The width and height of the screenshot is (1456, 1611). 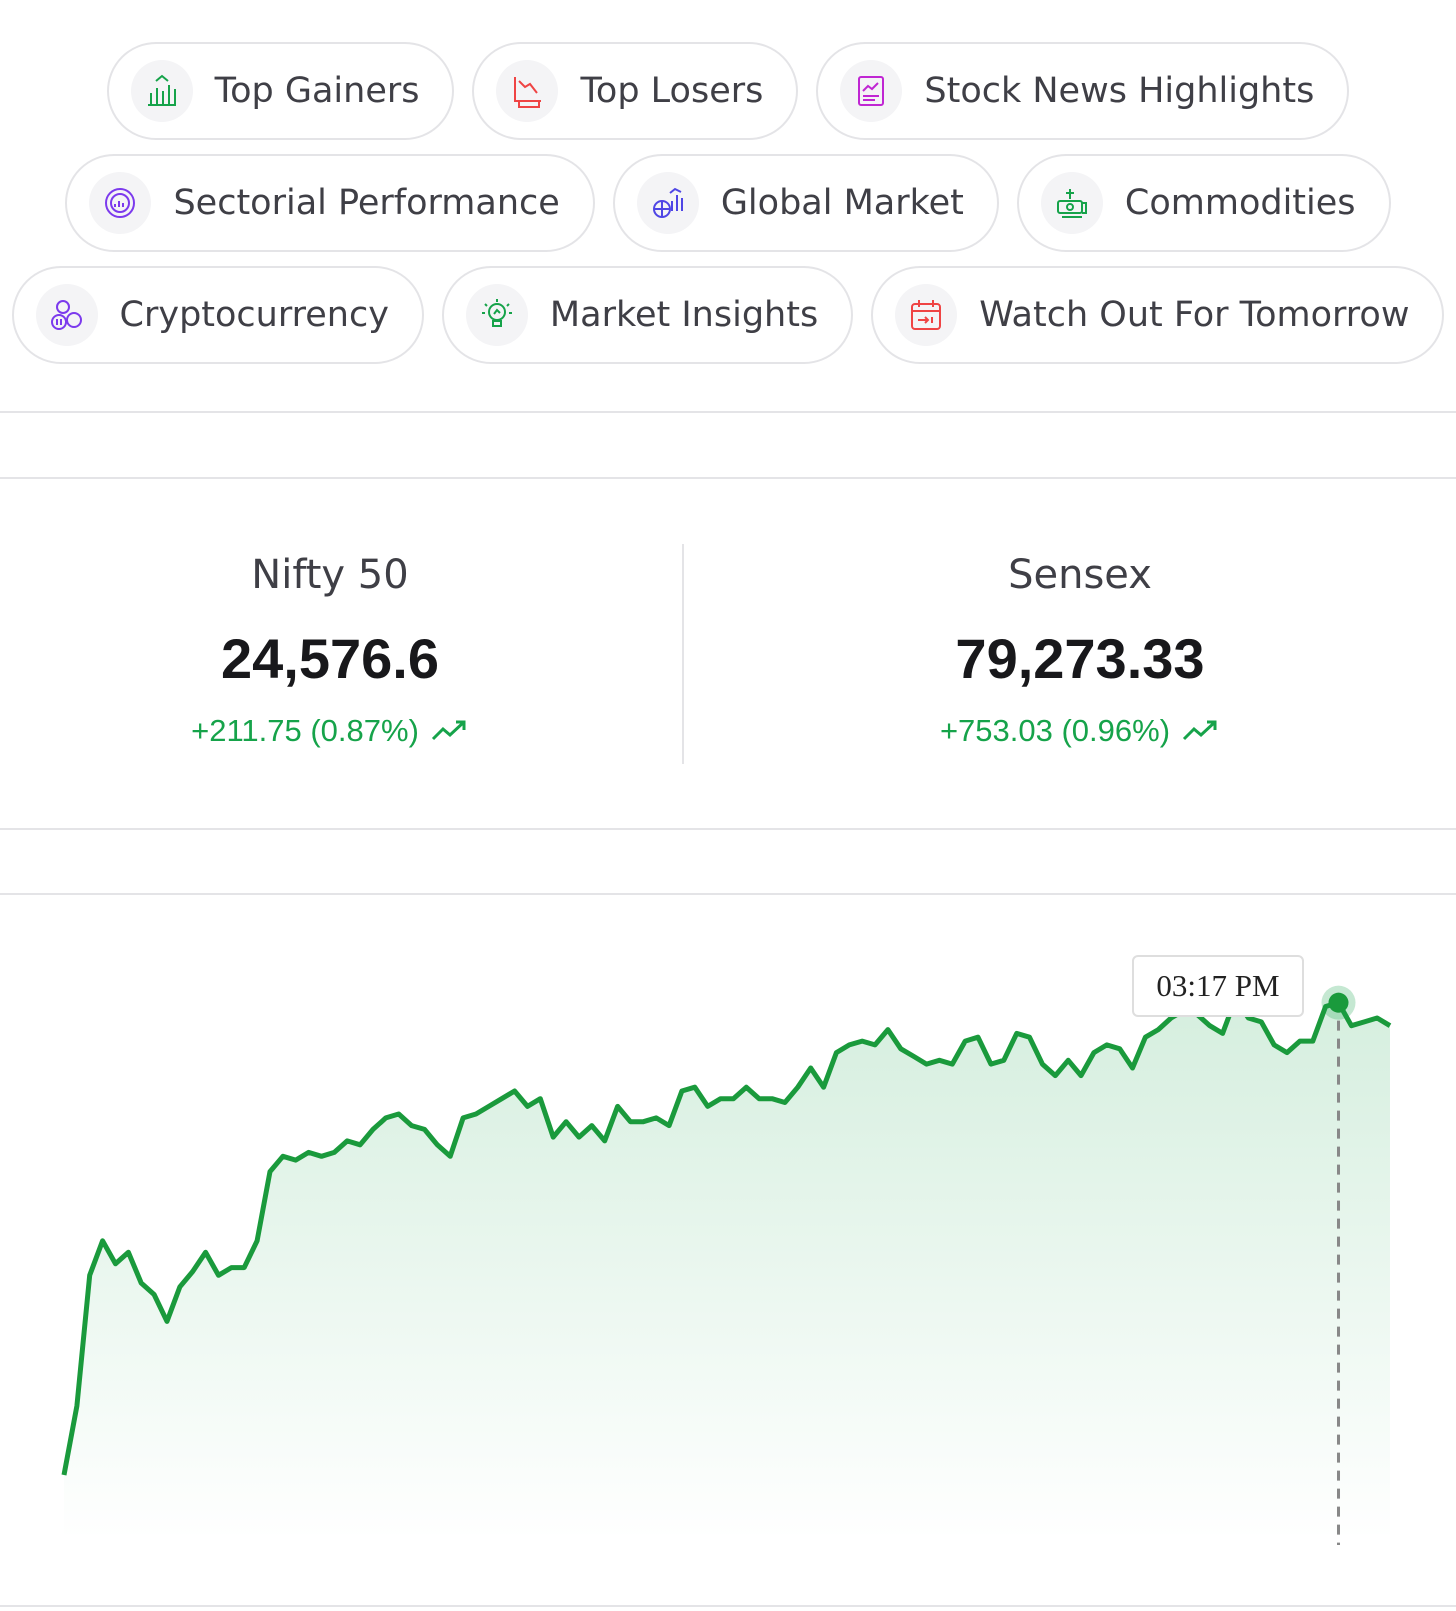 I want to click on chip-label: Market Insights, so click(x=684, y=315).